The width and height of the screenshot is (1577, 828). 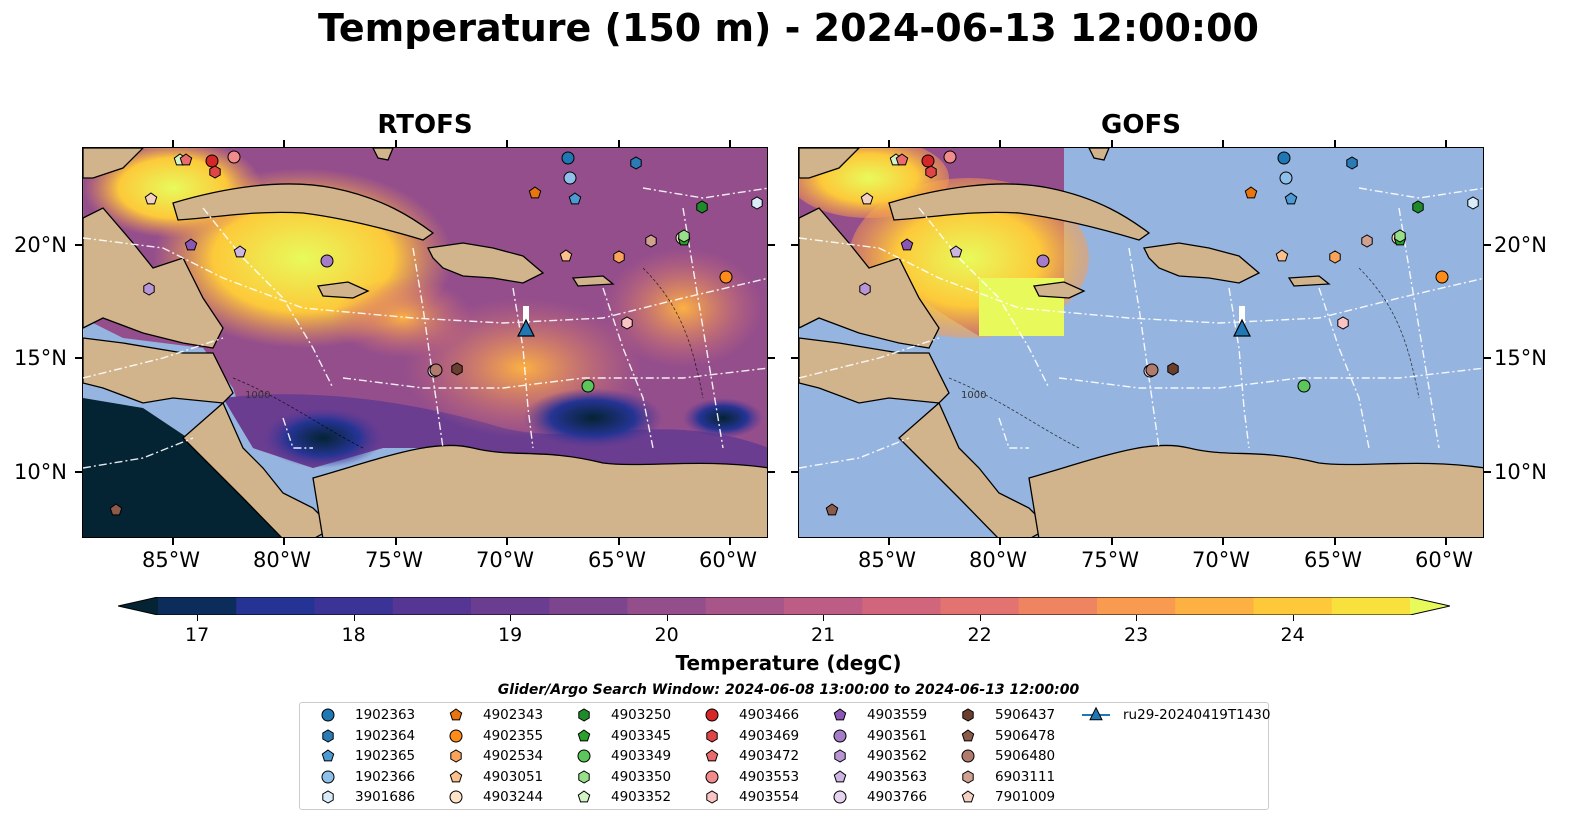 I want to click on lat-tick-label: 20°N, so click(x=1520, y=245).